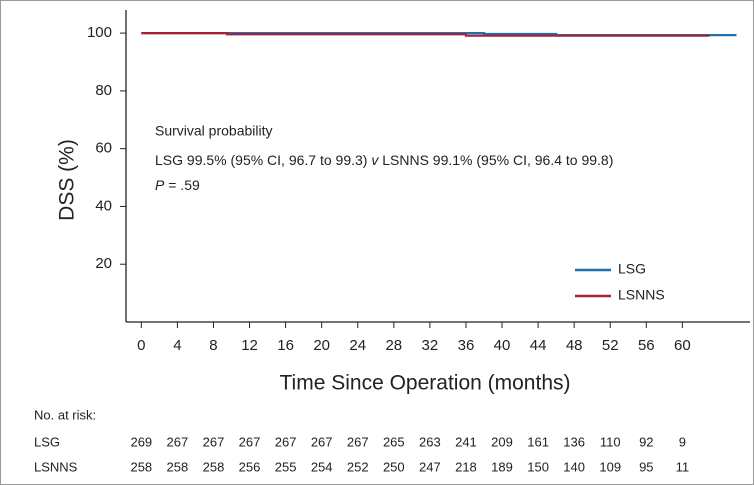  Describe the element at coordinates (103, 148) in the screenshot. I see `y-tick-label: 60` at that location.